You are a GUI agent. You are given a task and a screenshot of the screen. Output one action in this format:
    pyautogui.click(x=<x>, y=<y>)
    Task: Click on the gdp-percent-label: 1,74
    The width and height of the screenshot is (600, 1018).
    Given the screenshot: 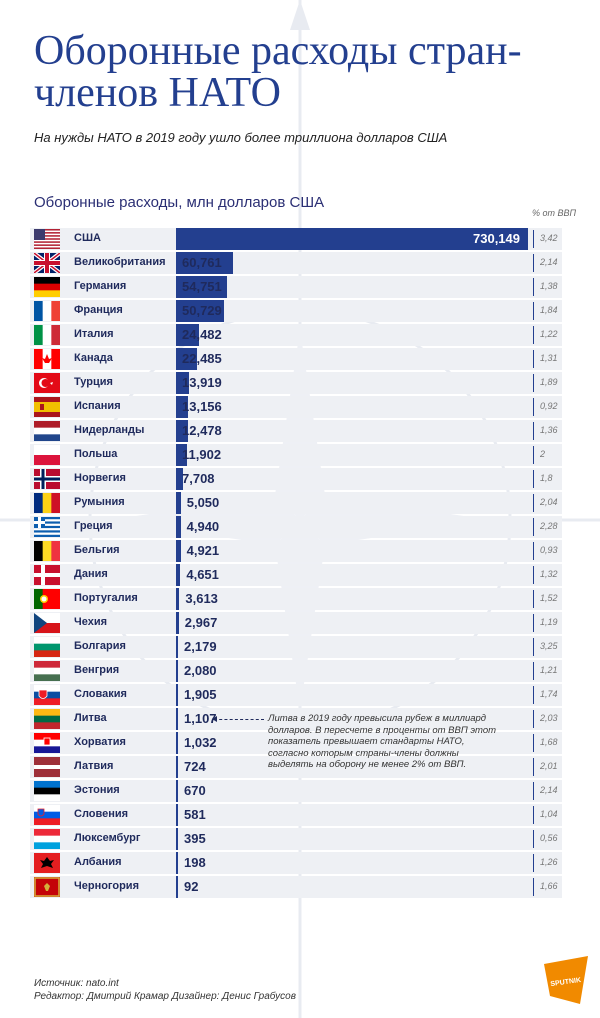 What is the action you would take?
    pyautogui.click(x=549, y=694)
    